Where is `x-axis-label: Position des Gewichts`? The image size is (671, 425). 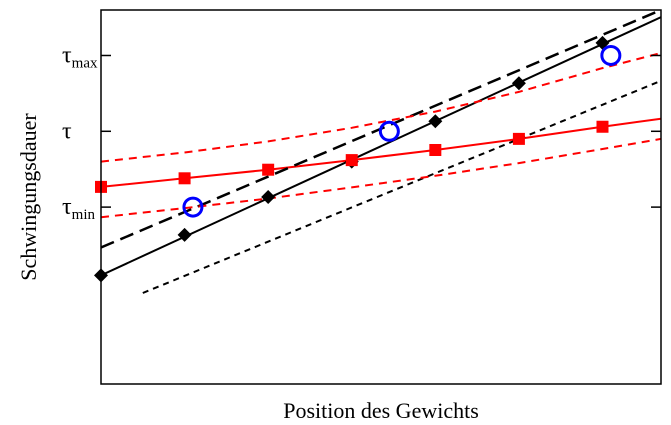
x-axis-label: Position des Gewichts is located at coordinates (381, 410).